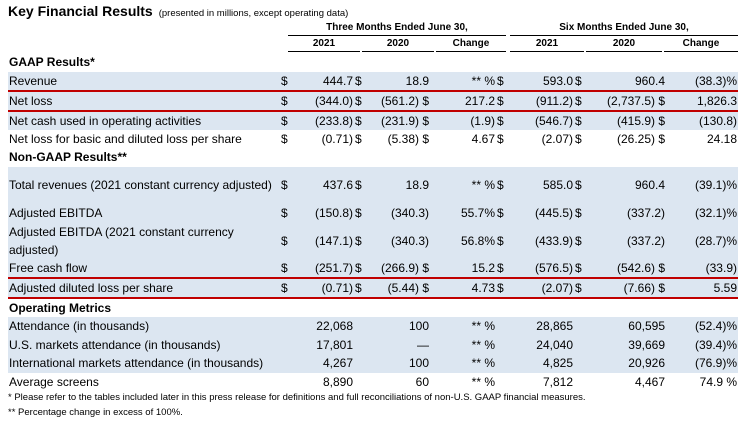 This screenshot has height=432, width=747. I want to click on section-header-row: Non-GAAP Results**, so click(373, 157).